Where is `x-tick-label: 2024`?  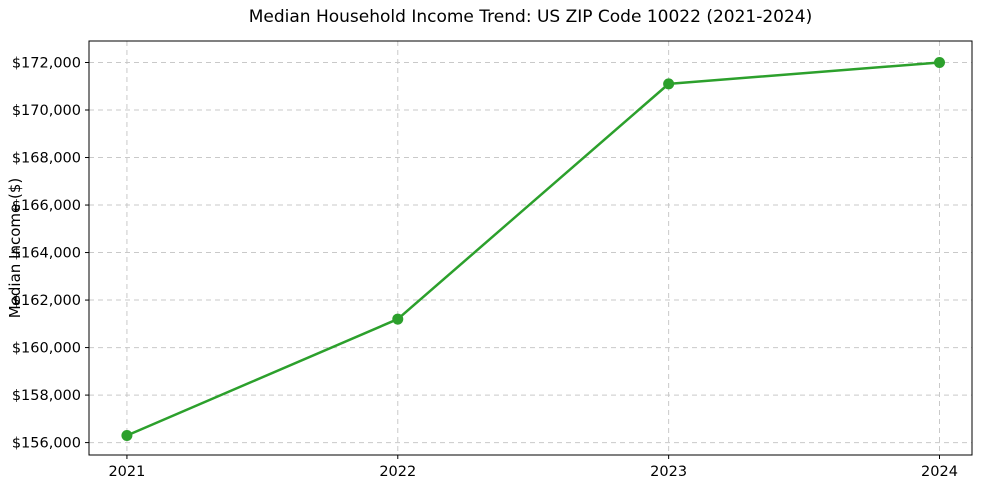
x-tick-label: 2024 is located at coordinates (939, 472).